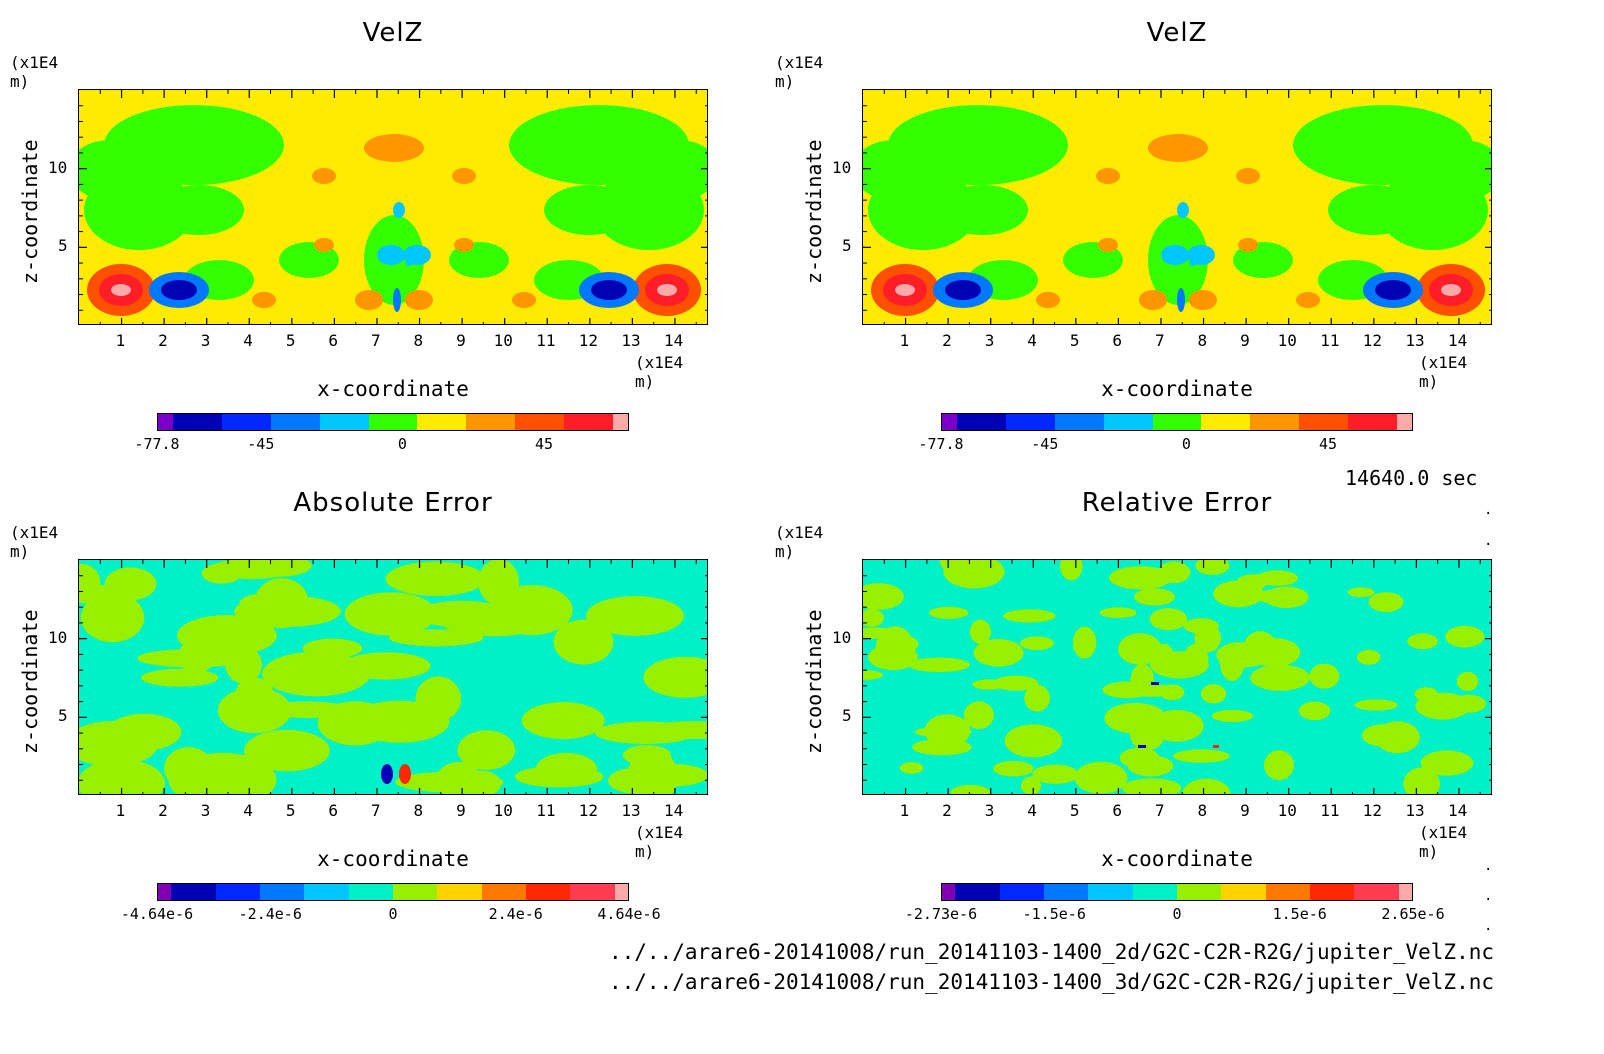 Image resolution: width=1604 pixels, height=1054 pixels. What do you see at coordinates (631, 810) in the screenshot?
I see `x-tick-label: 13` at bounding box center [631, 810].